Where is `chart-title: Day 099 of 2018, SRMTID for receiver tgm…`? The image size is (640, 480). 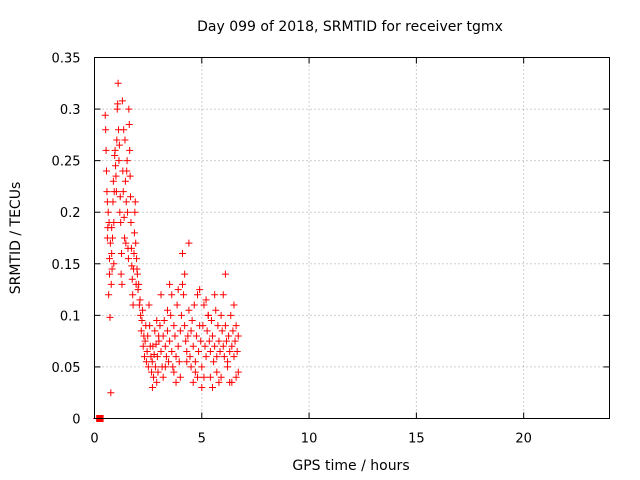 chart-title: Day 099 of 2018, SRMTID for receiver tgm… is located at coordinates (350, 27).